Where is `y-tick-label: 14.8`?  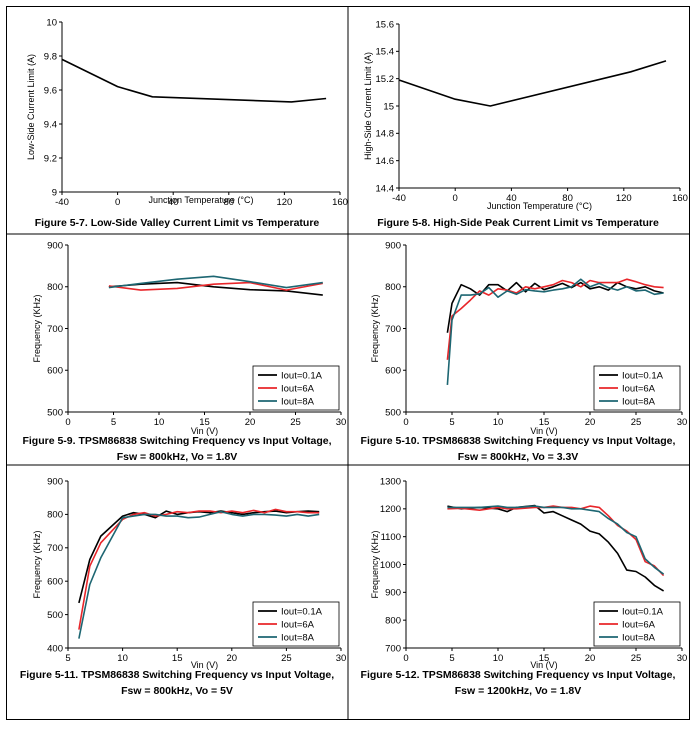 y-tick-label: 14.8 is located at coordinates (385, 134).